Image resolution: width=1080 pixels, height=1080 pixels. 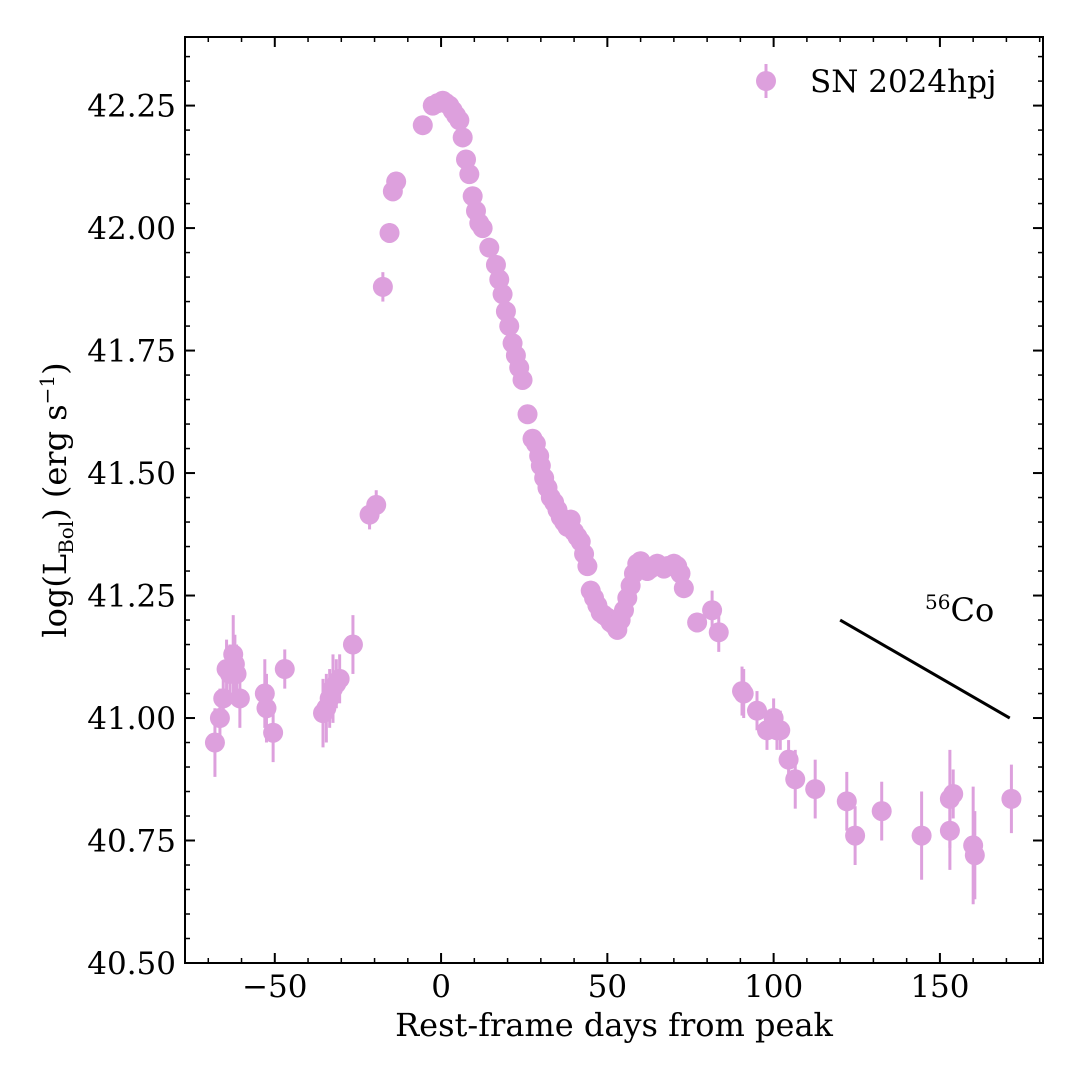 I want to click on legend-label: SN 2024hpj, so click(x=903, y=82).